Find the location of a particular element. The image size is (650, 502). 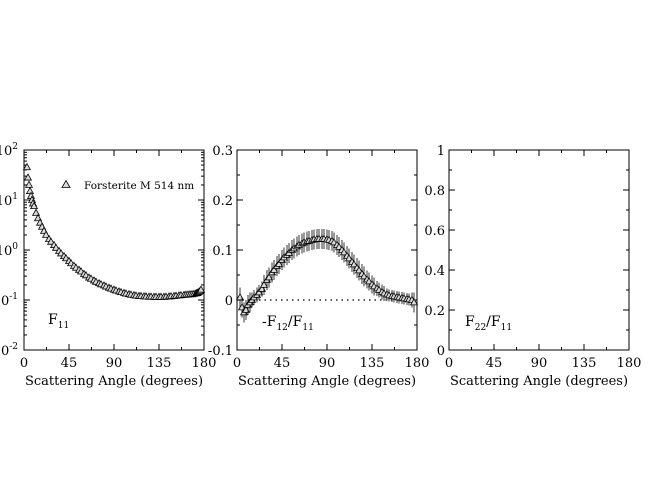

legend: Forsterite M 514 nm is located at coordinates (127, 185).